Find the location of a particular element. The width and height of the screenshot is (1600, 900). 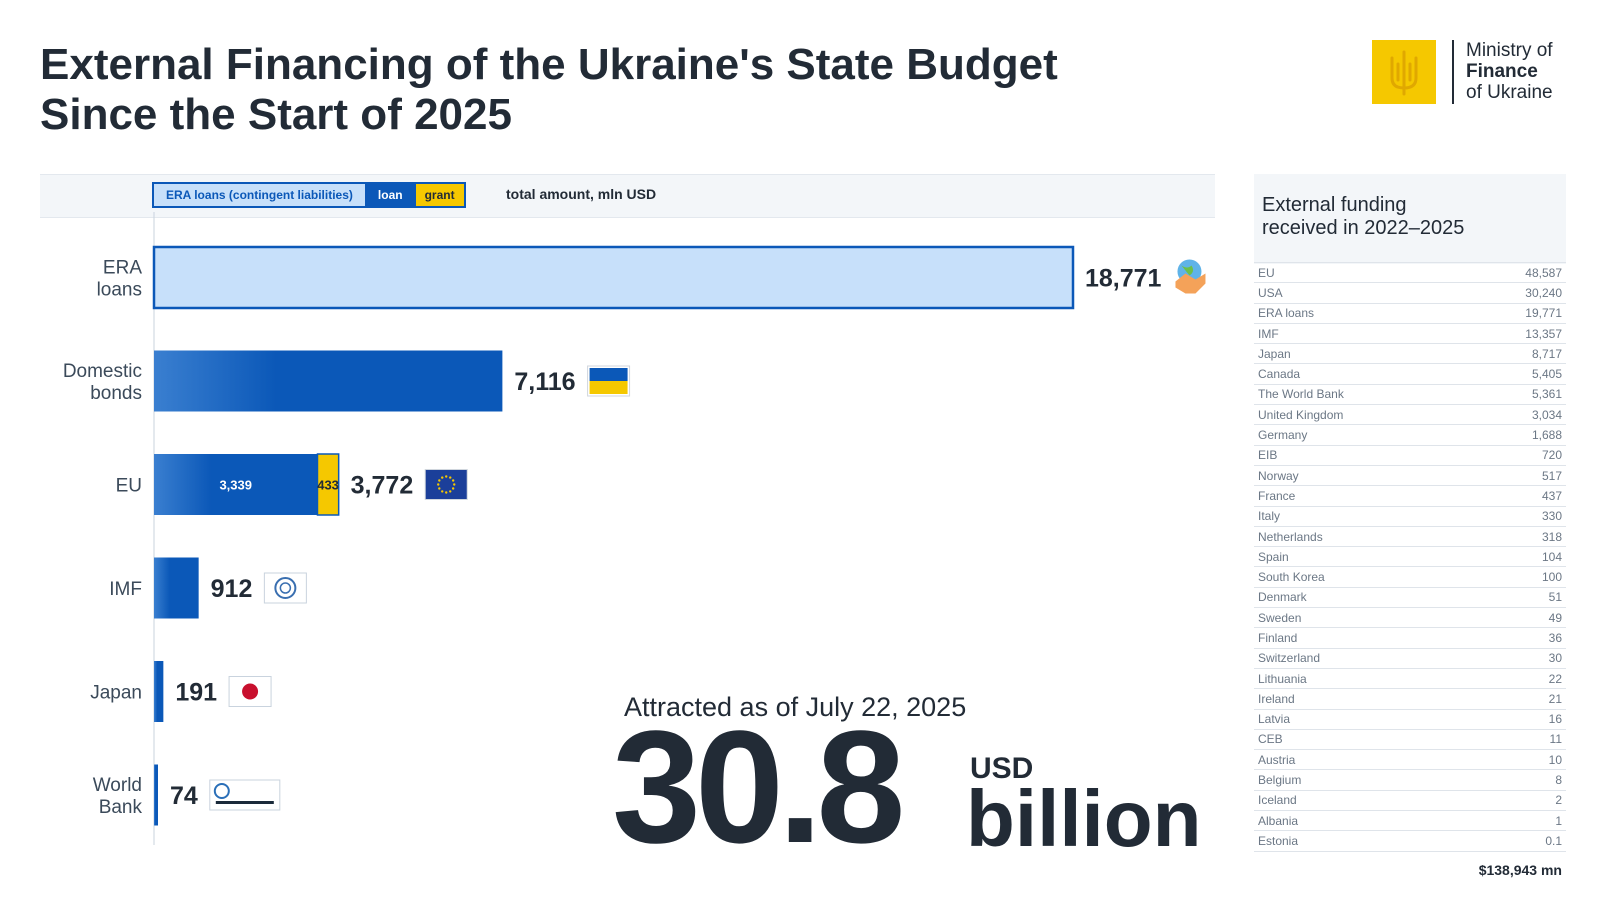

funding-row: Italy 330 is located at coordinates (1410, 516).